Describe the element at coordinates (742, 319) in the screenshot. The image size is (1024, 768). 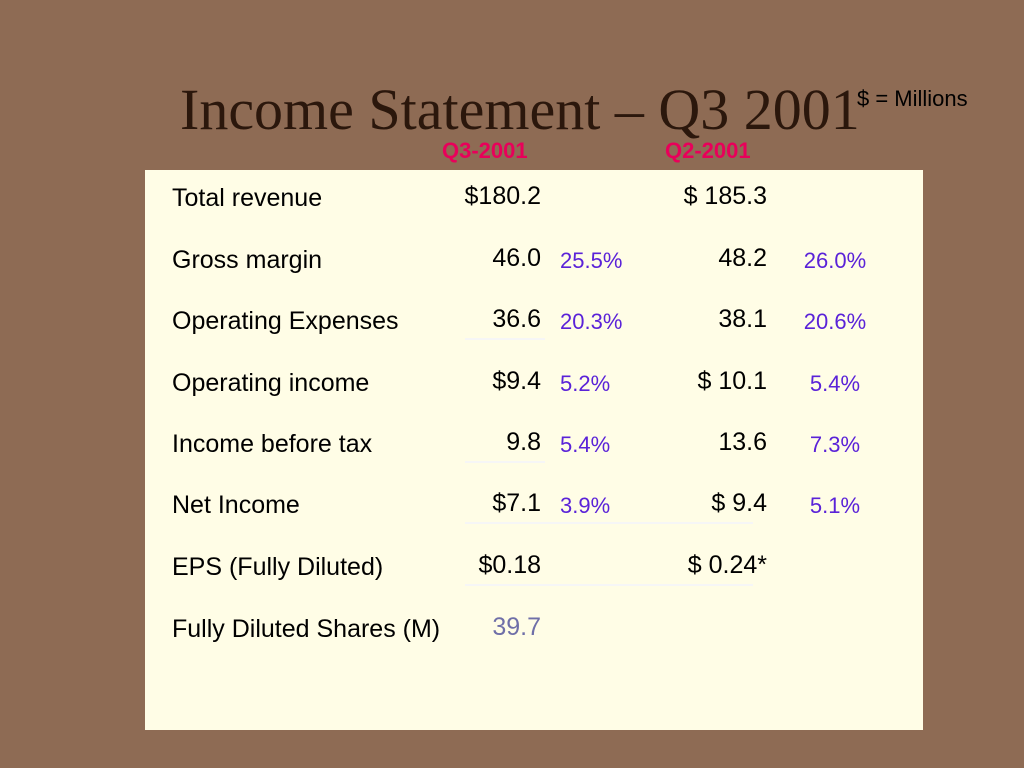
I see `q2-value: 38.1` at that location.